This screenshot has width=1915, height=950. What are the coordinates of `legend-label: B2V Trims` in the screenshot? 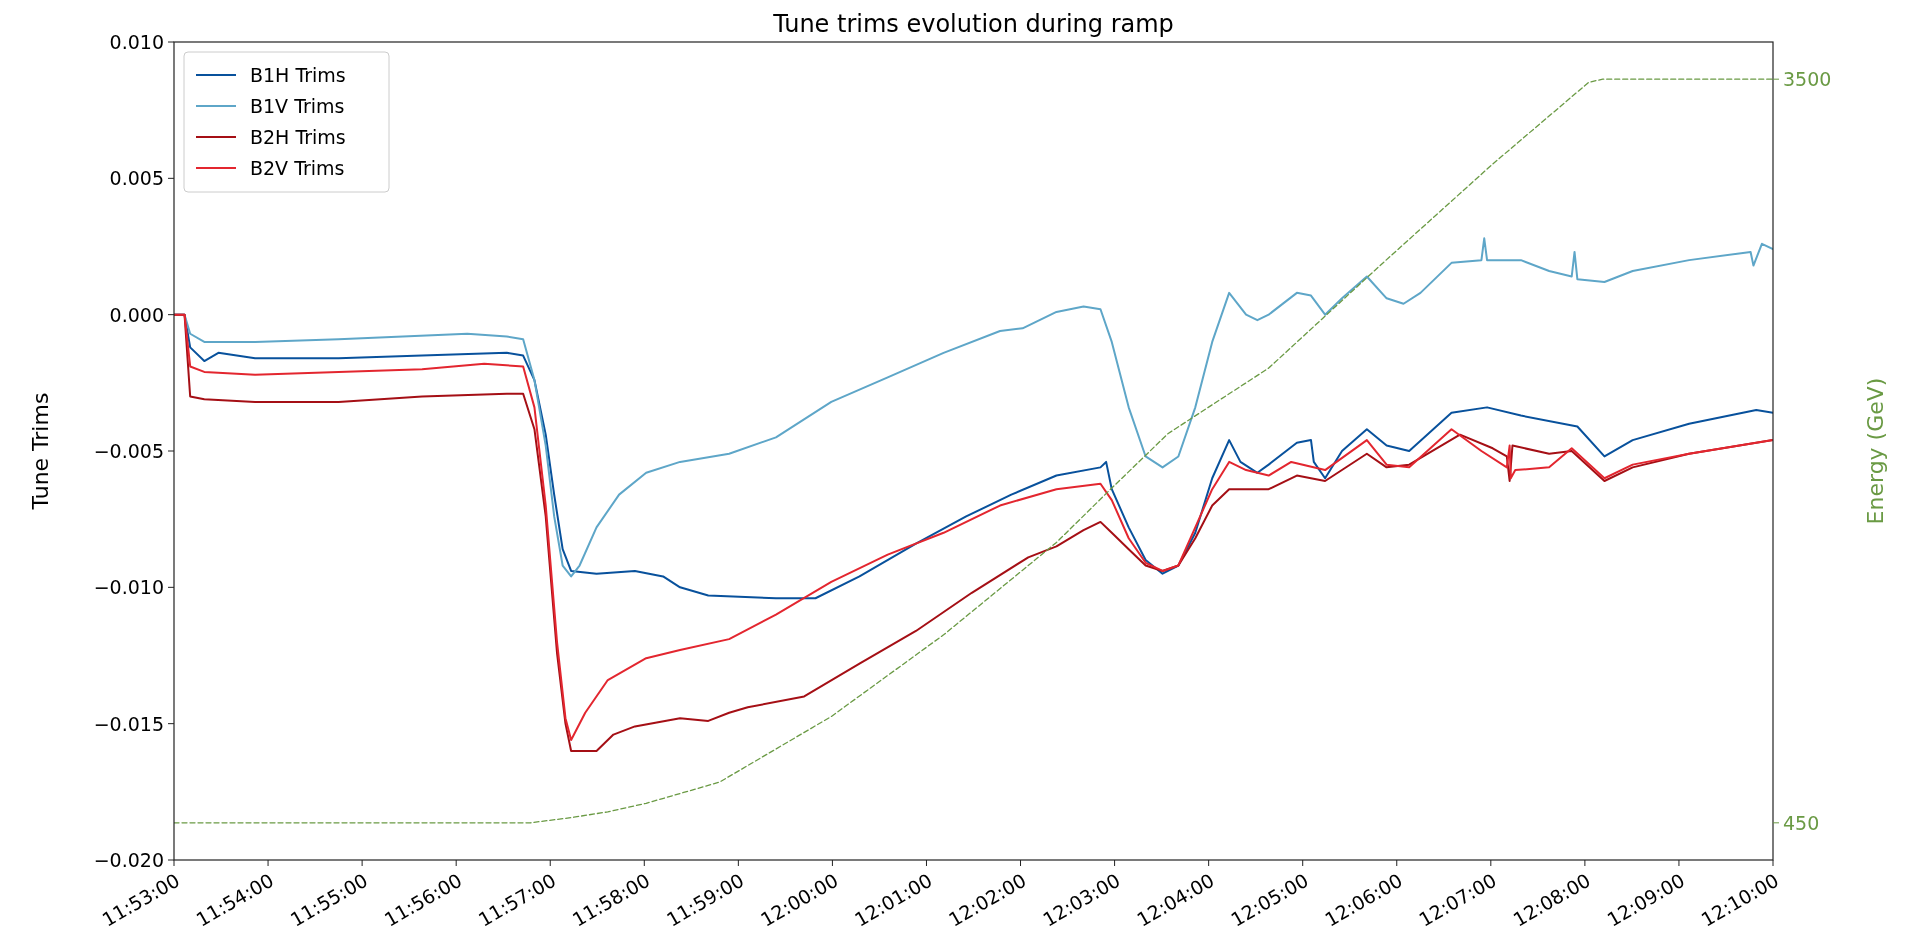 It's located at (297, 168).